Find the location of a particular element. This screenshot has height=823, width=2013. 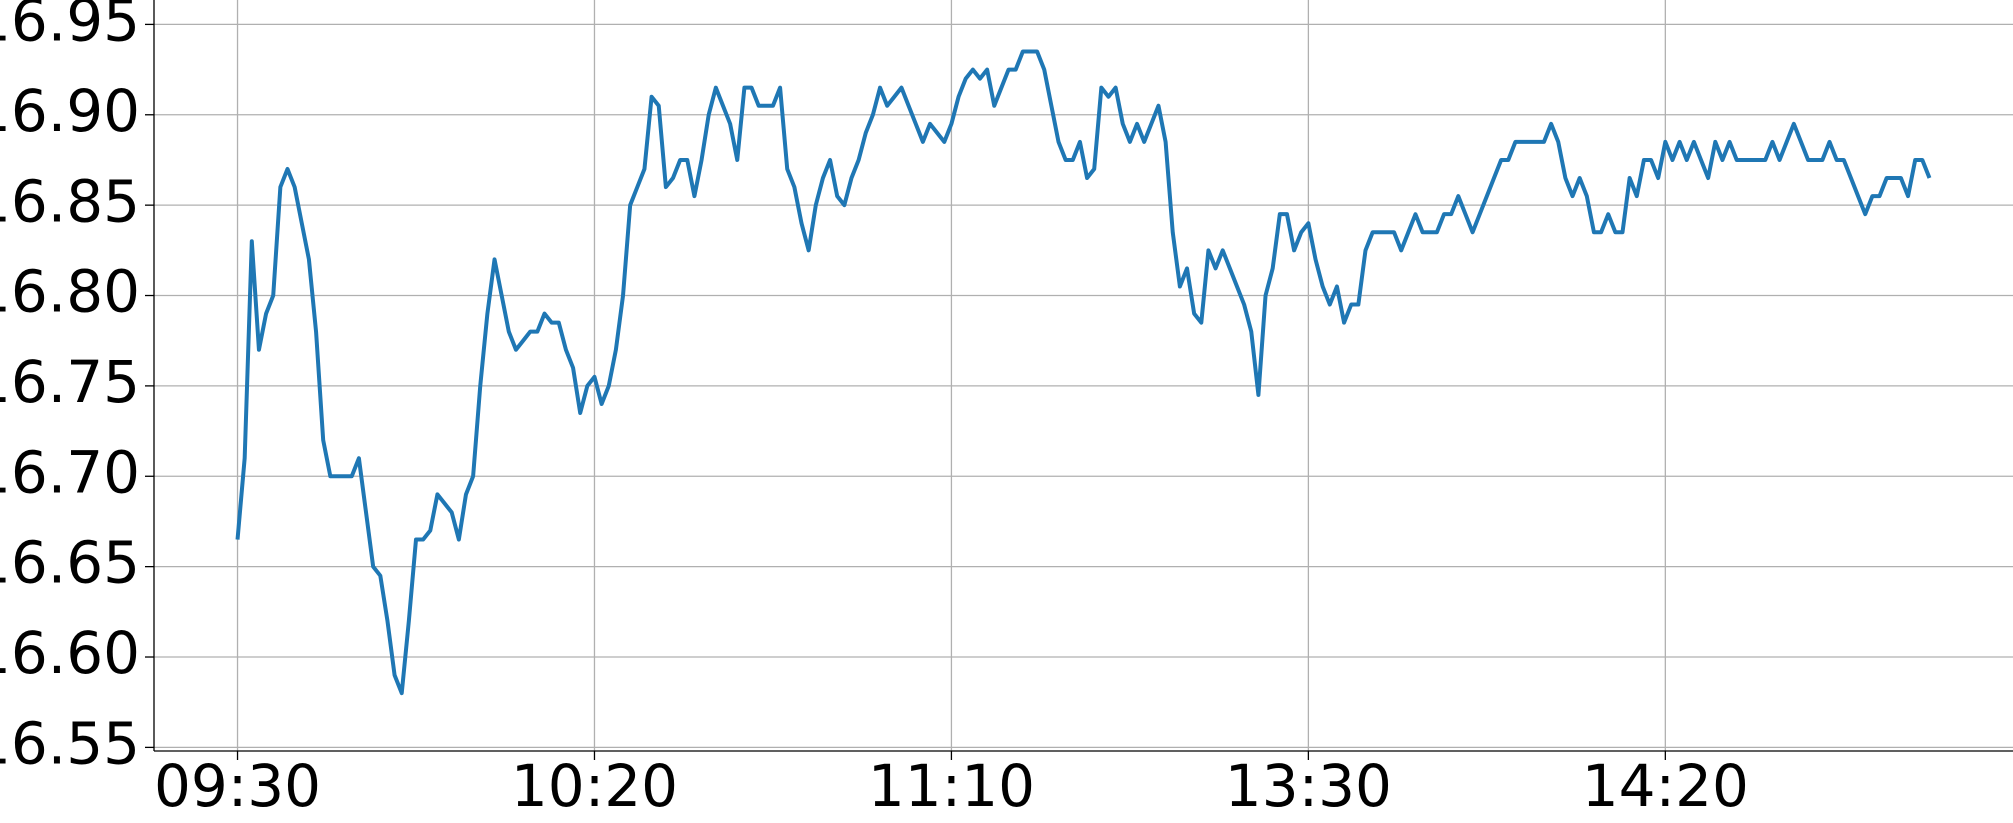

y-tick-label: 16.75 is located at coordinates (70, 382).